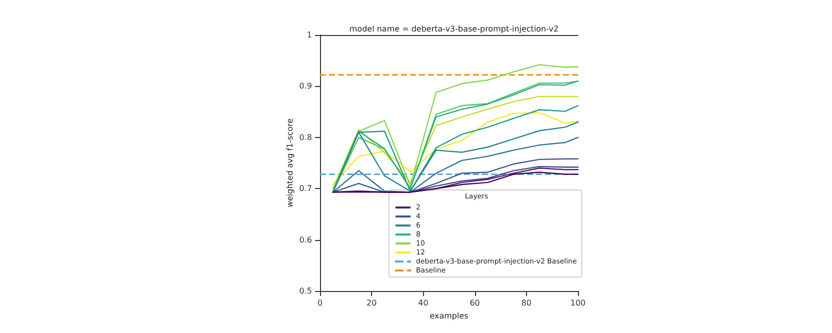 Image resolution: width=832 pixels, height=333 pixels. What do you see at coordinates (320, 303) in the screenshot?
I see `x-tick-label: 0` at bounding box center [320, 303].